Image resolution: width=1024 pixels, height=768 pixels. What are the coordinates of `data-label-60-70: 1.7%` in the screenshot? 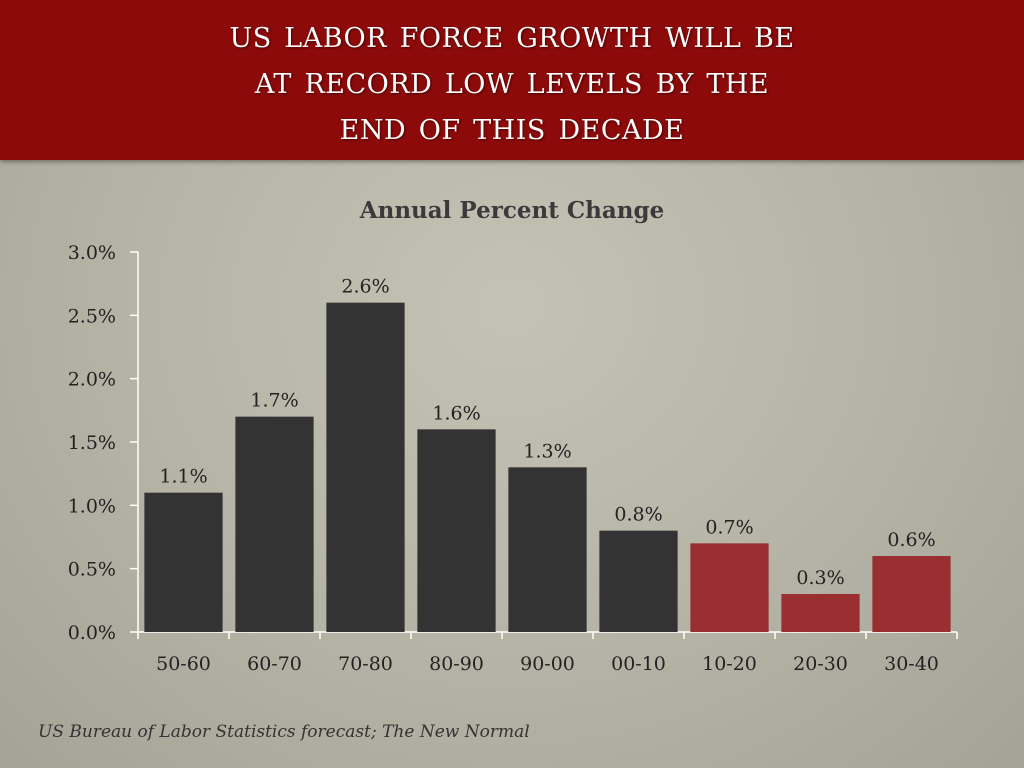 It's located at (274, 401).